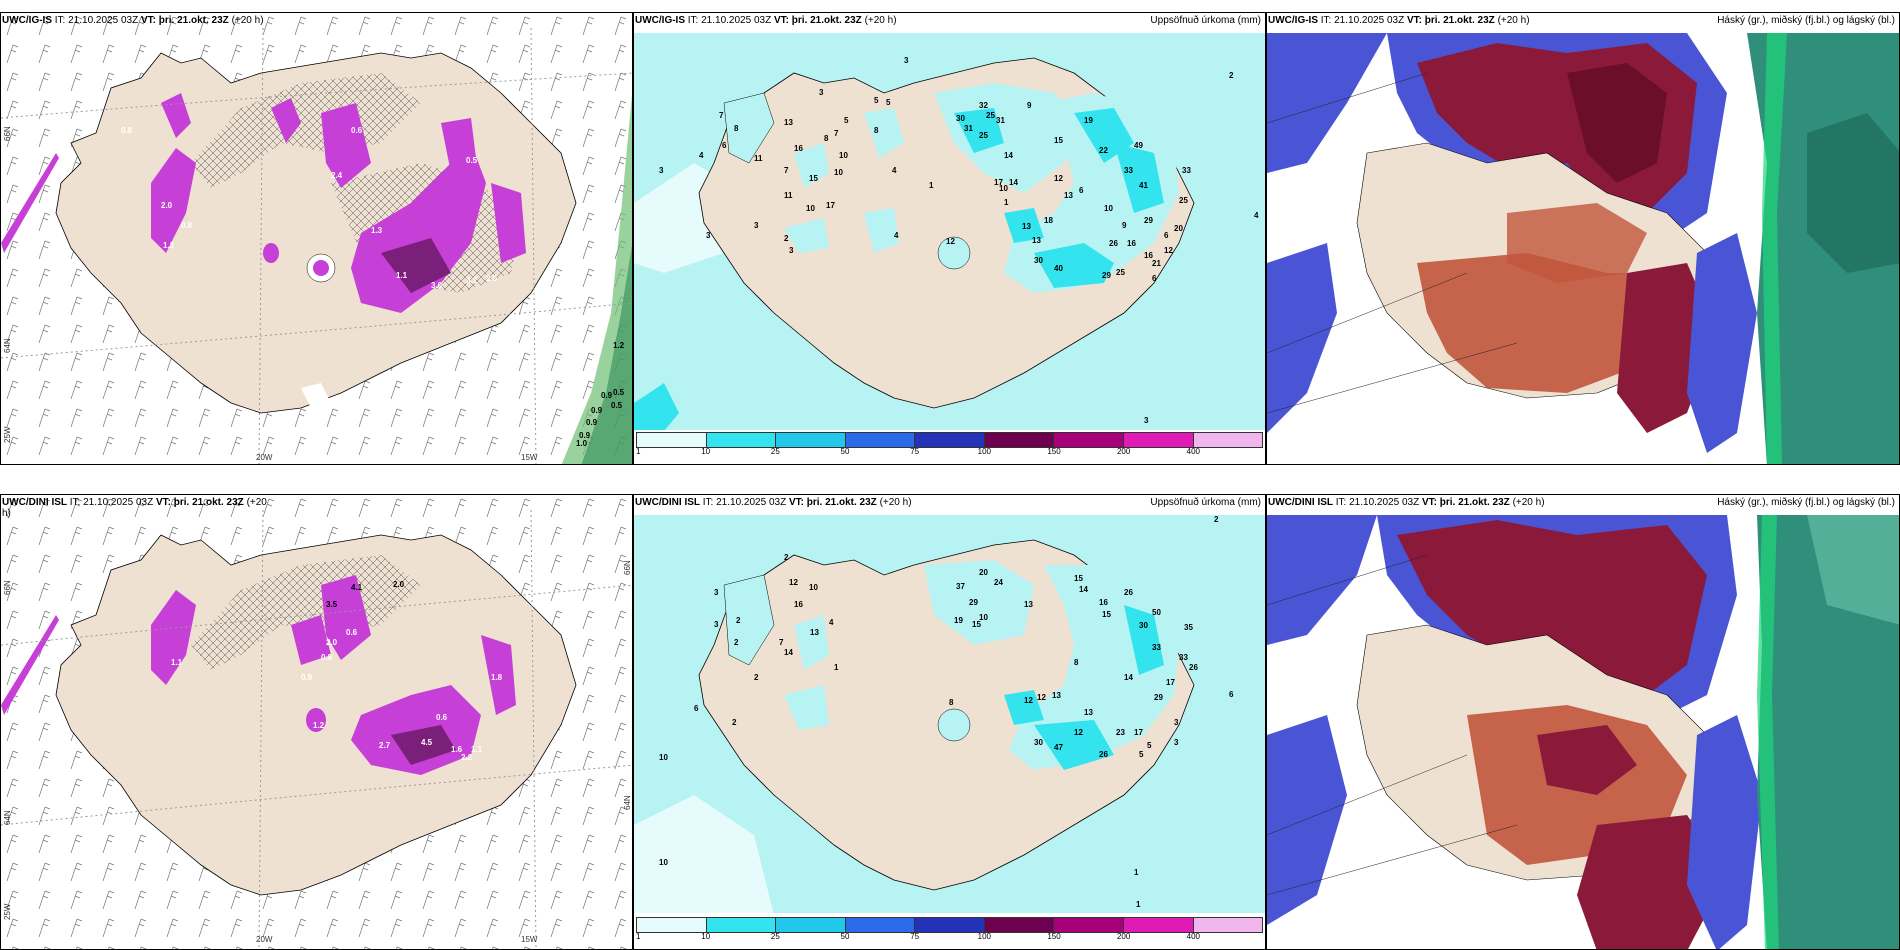 The width and height of the screenshot is (1900, 950). Describe the element at coordinates (915, 936) in the screenshot. I see `colorbar-tick-label: 75` at that location.